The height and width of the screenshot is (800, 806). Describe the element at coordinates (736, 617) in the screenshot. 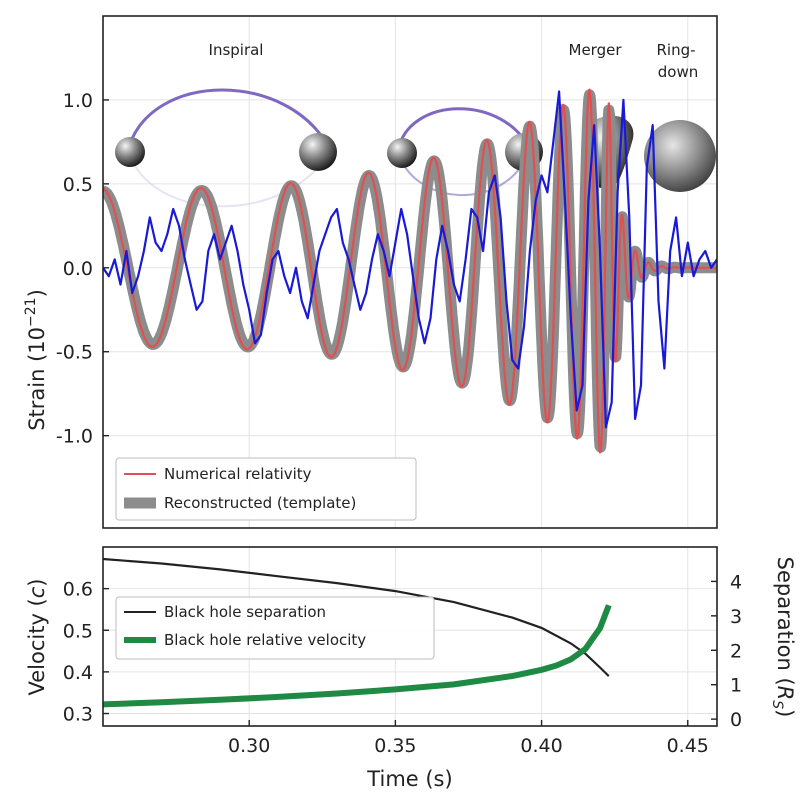

I see `separation-ytick-label-1: 3` at that location.